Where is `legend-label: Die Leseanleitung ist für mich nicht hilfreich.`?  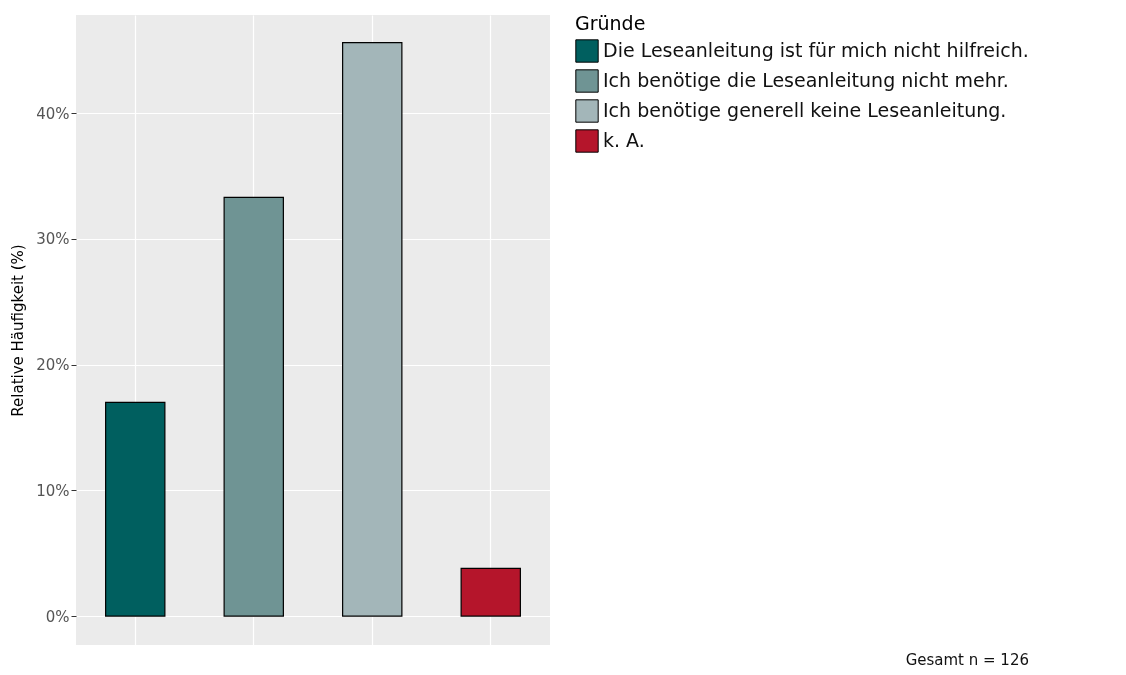
legend-label: Die Leseanleitung ist für mich nicht hilfreich. is located at coordinates (816, 50).